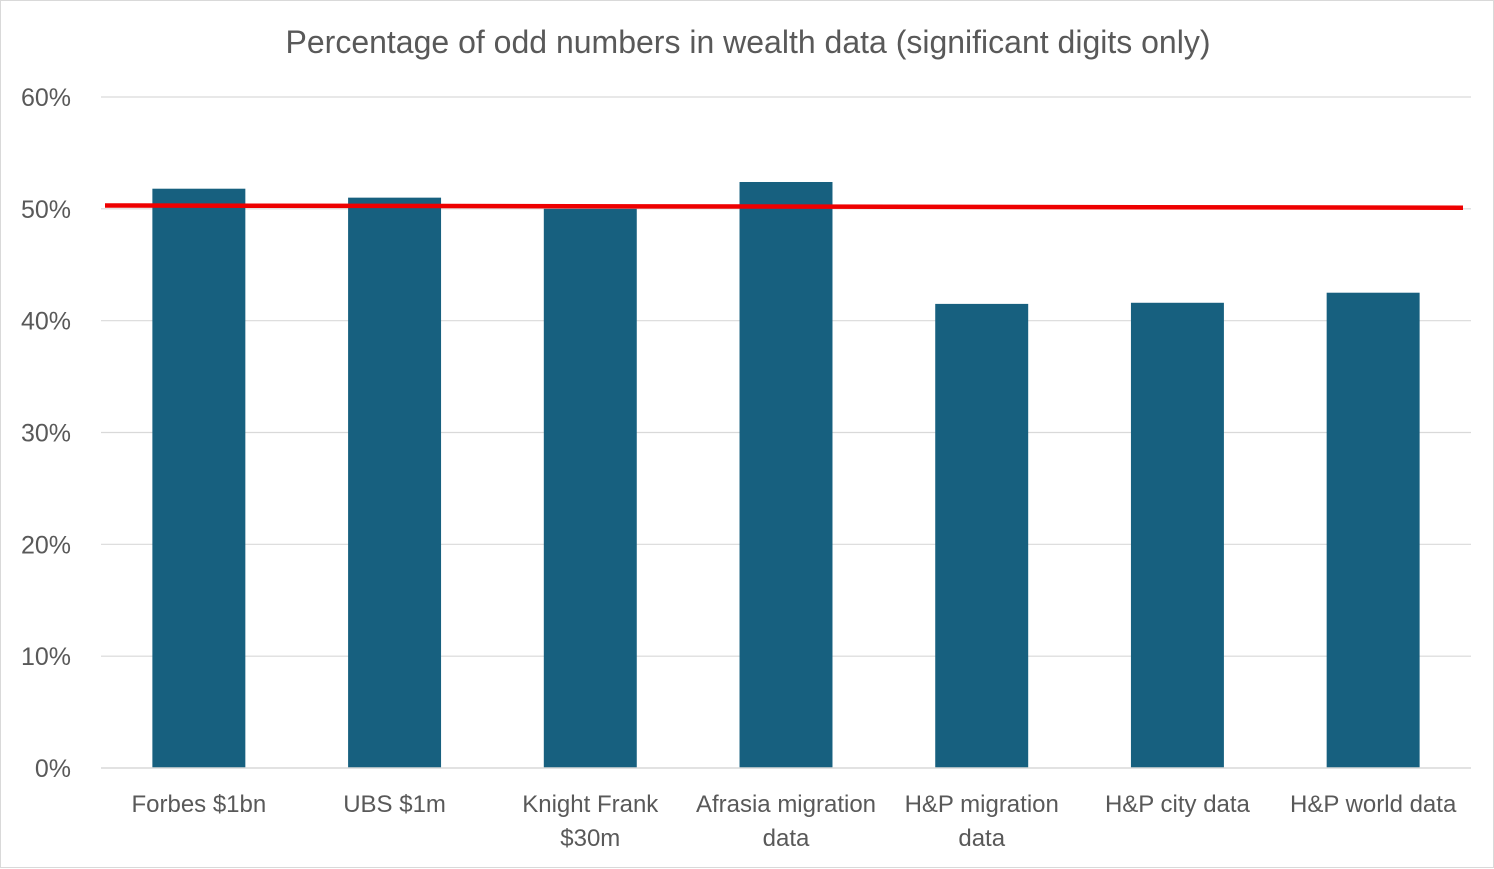 Image resolution: width=1494 pixels, height=869 pixels. I want to click on category-label: Afrasia migration, so click(786, 804).